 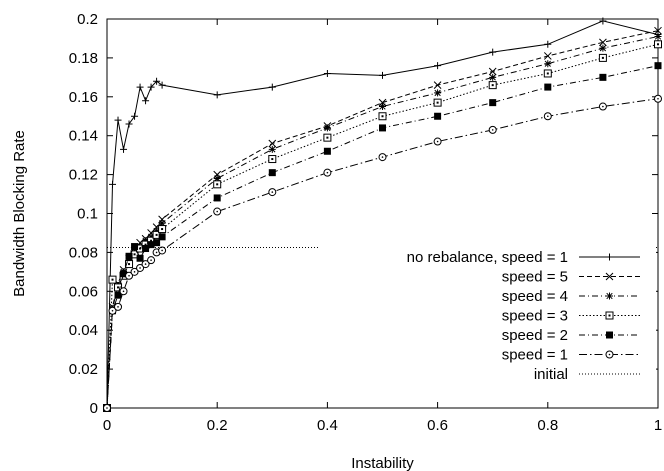 What do you see at coordinates (382, 463) in the screenshot?
I see `x-axis-title: Instability` at bounding box center [382, 463].